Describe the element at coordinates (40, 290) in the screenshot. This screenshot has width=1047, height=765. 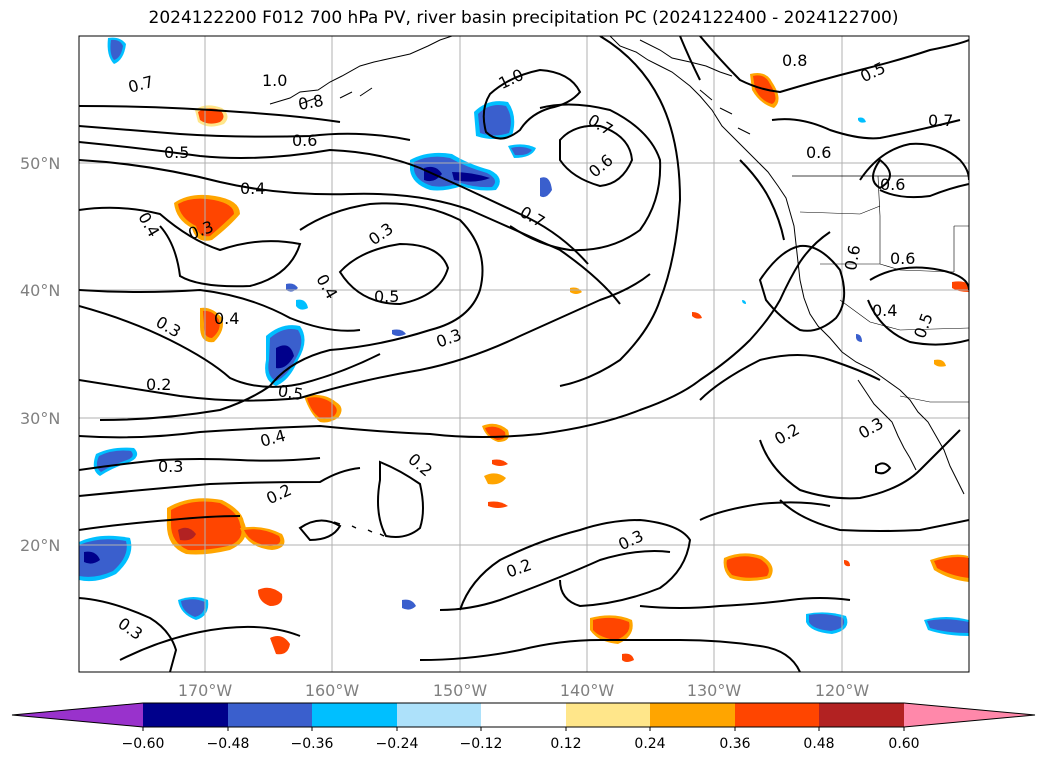
I see `lat-label: 40°N` at that location.